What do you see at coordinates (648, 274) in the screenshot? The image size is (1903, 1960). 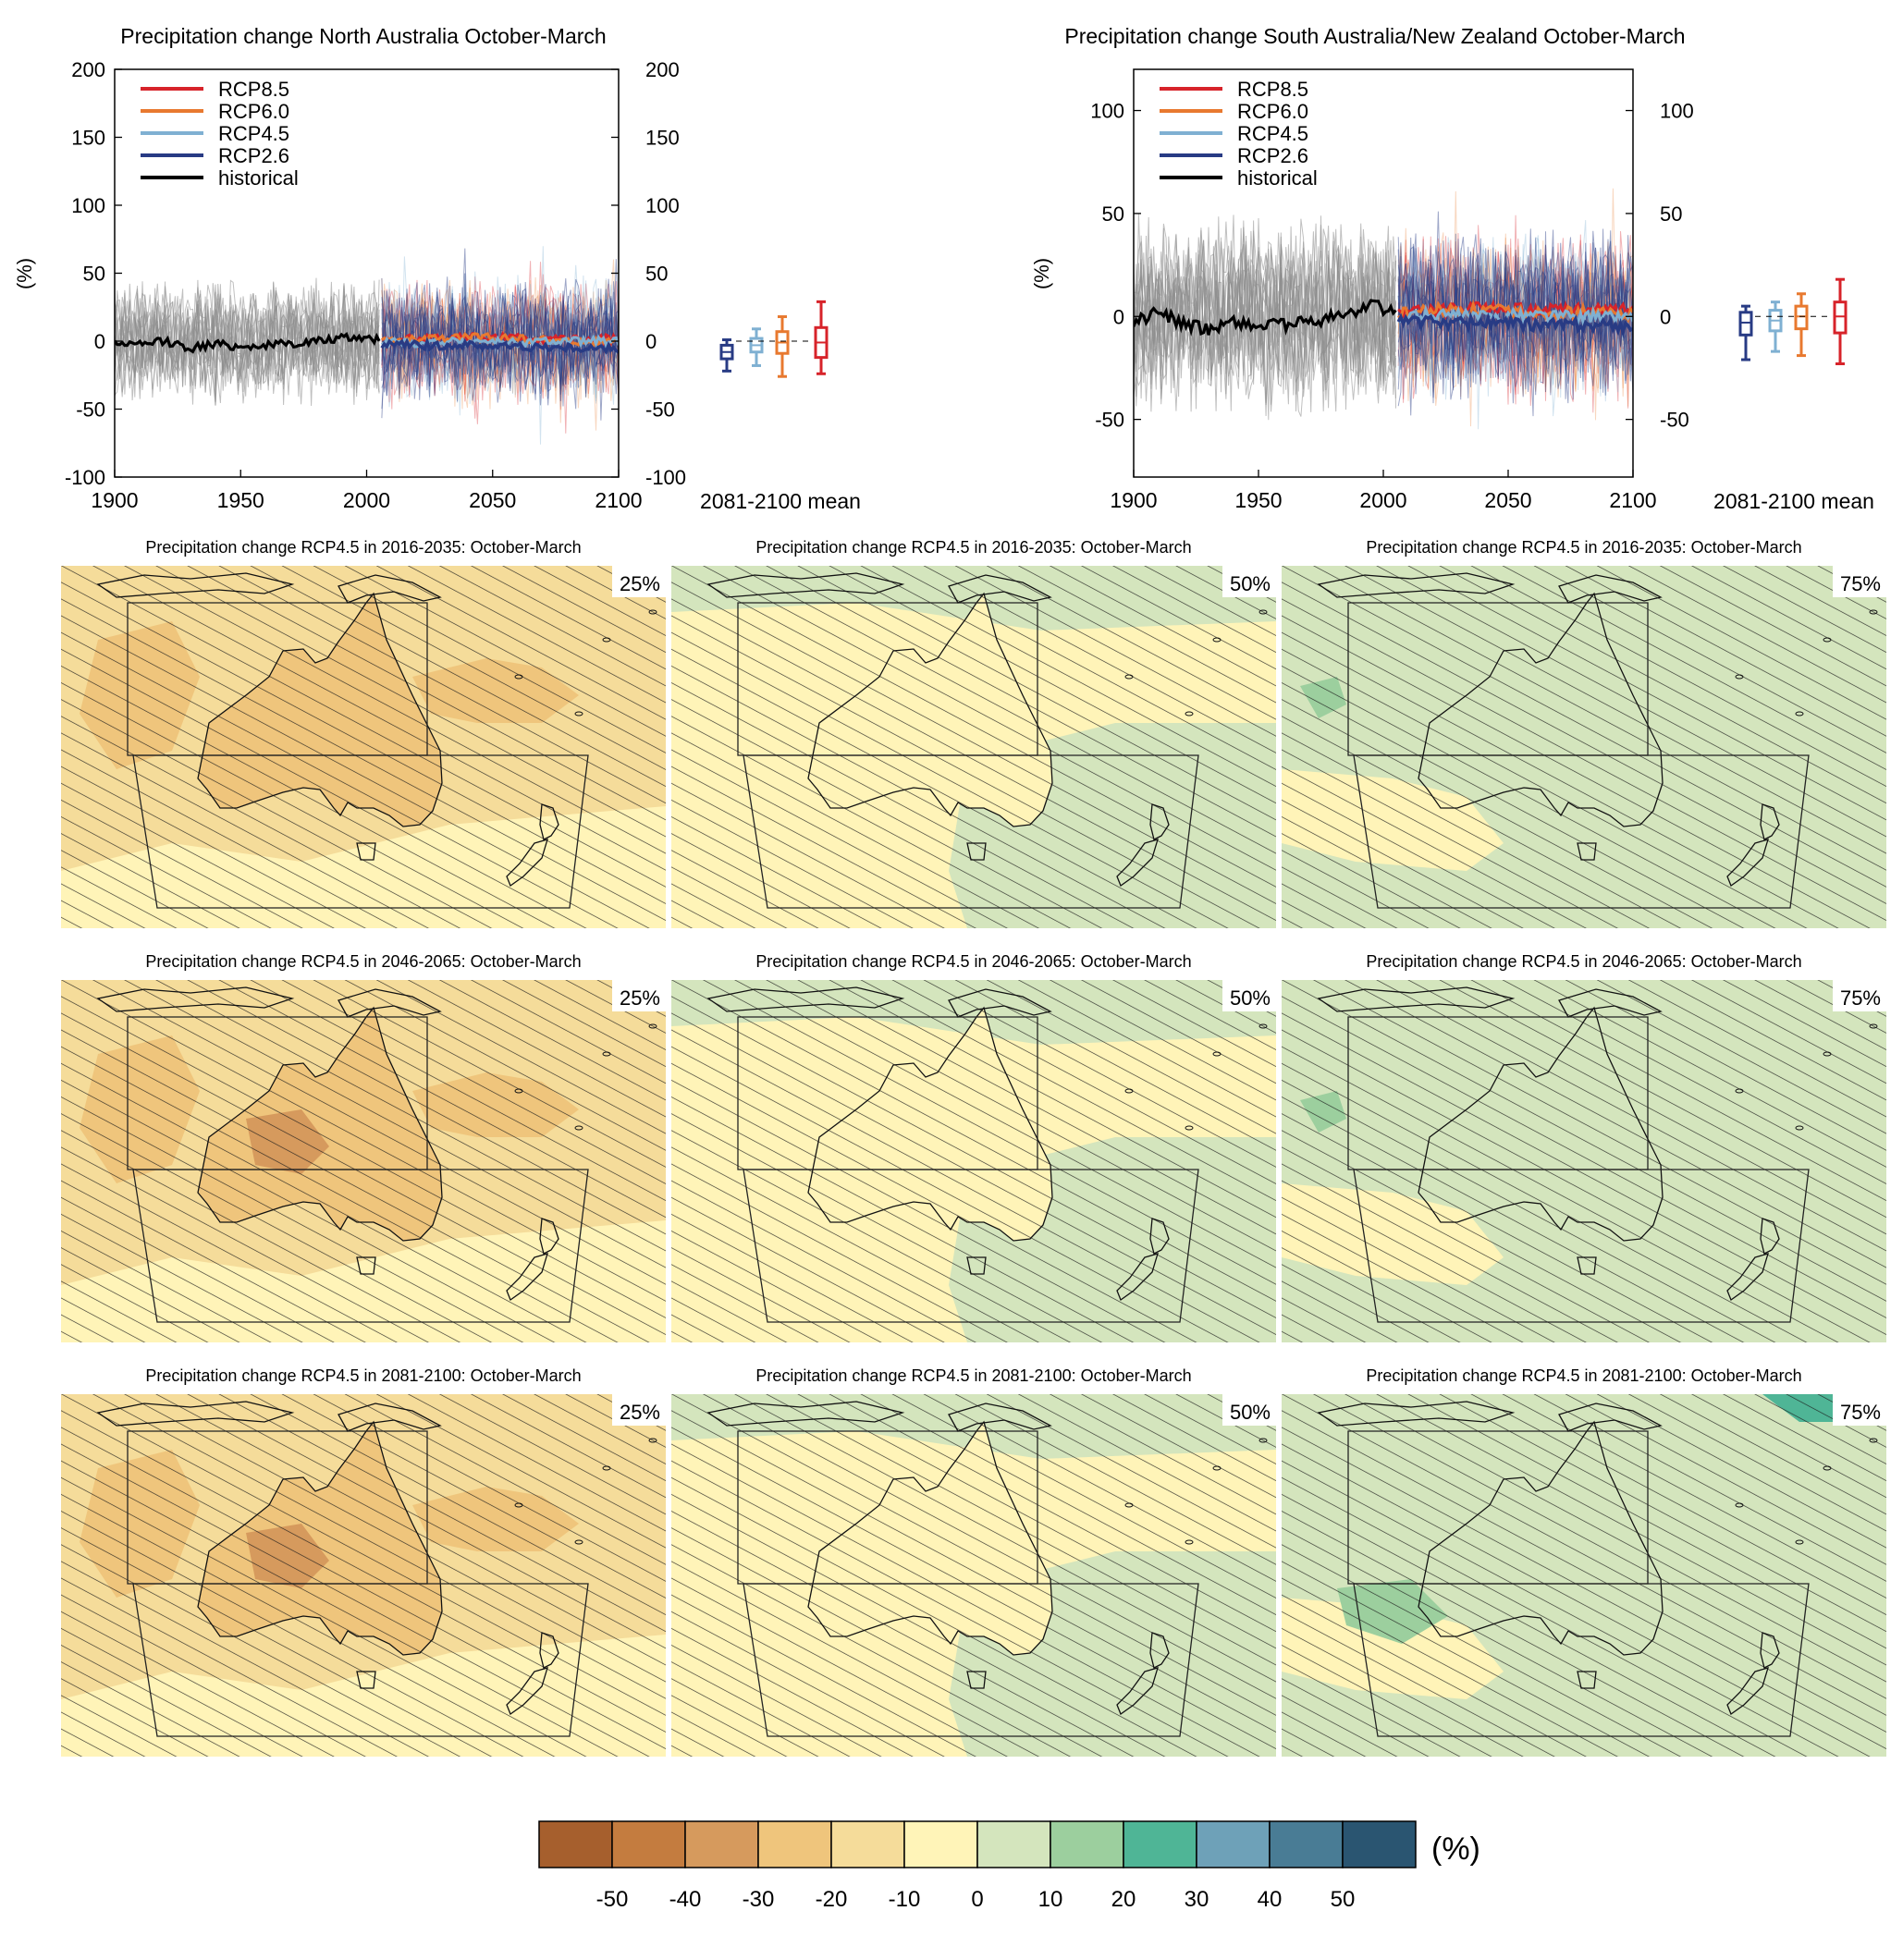 I see `ts-north-yticks-right: -100 -50 0 50 100 150 200` at bounding box center [648, 274].